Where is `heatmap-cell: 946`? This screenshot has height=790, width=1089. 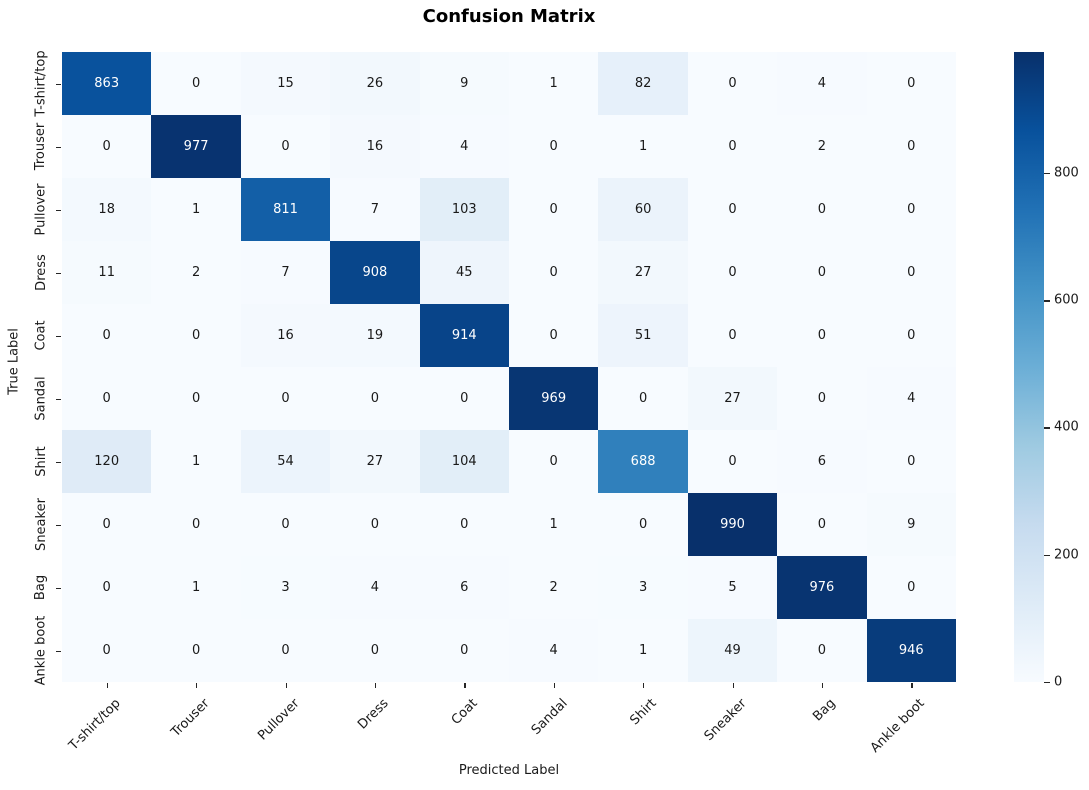
heatmap-cell: 946 is located at coordinates (911, 650).